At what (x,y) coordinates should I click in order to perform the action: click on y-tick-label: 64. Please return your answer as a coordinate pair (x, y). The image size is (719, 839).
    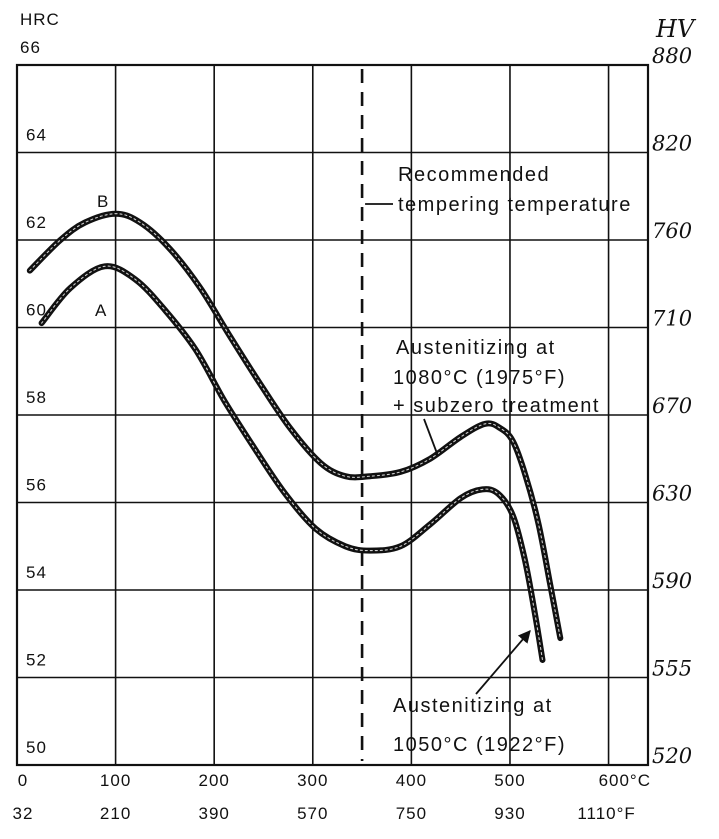
    Looking at the image, I should click on (36, 135).